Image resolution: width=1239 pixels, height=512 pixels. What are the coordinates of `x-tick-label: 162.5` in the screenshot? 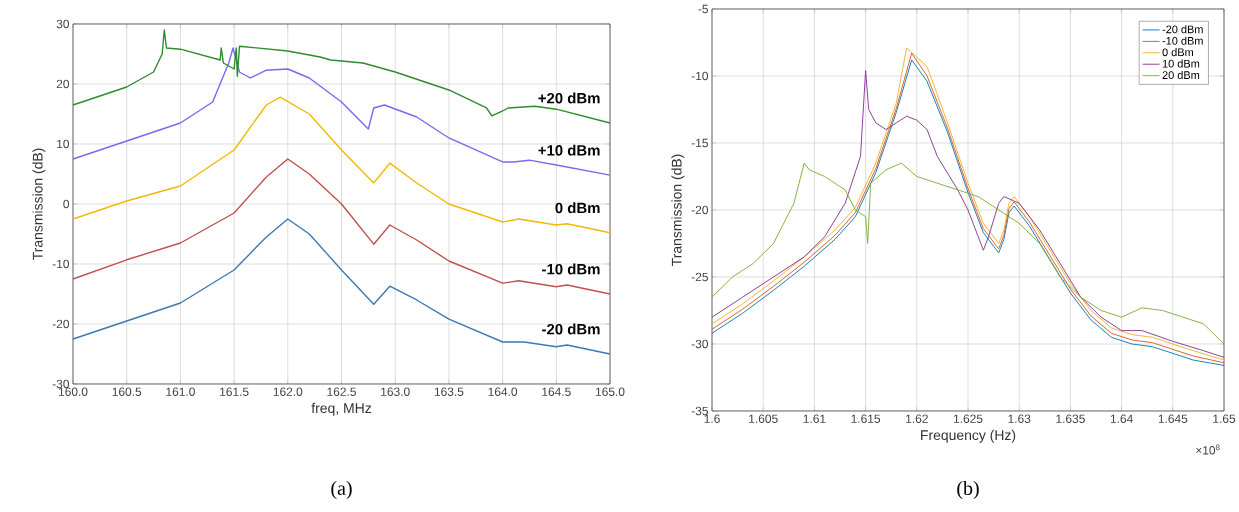 It's located at (341, 391).